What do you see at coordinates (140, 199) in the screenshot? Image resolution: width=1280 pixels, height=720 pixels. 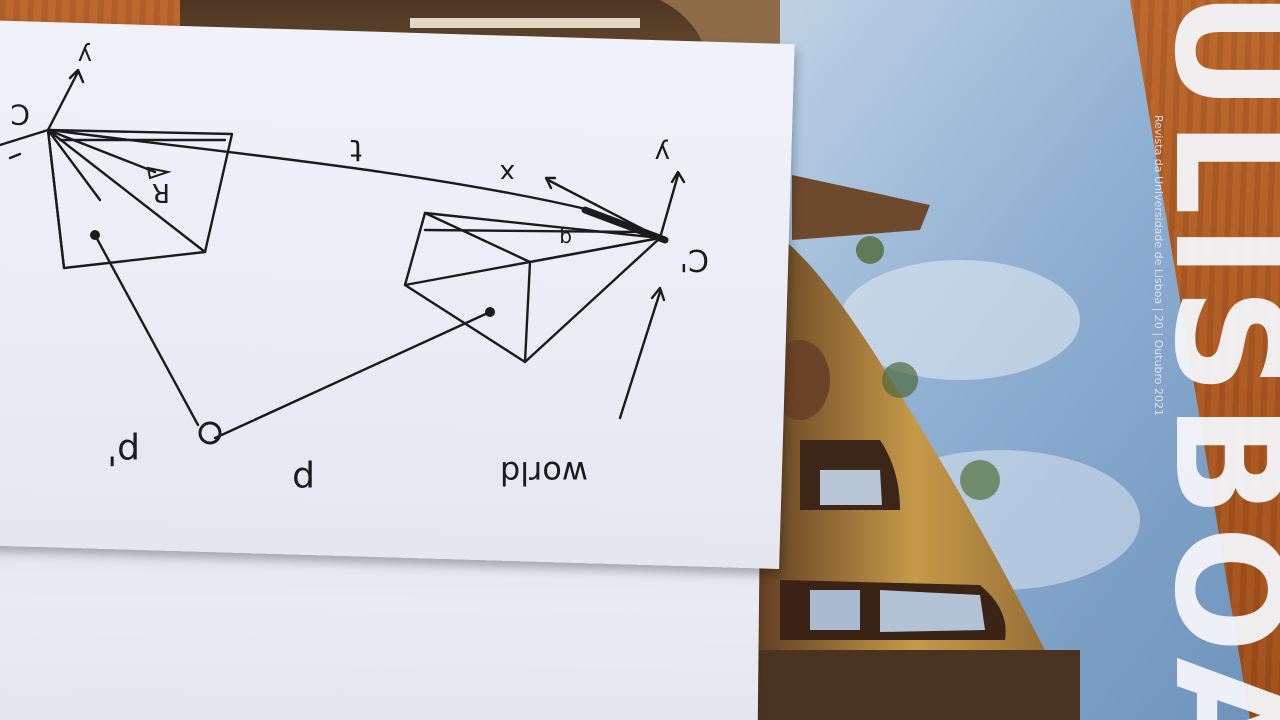 I see `left-camera-frustum` at bounding box center [140, 199].